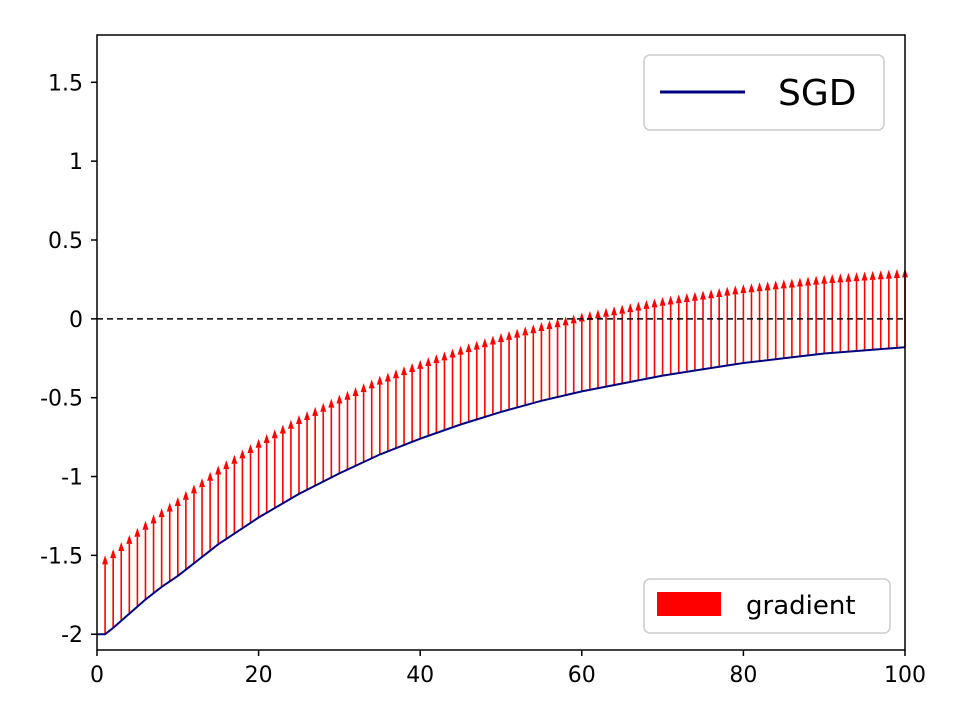  I want to click on x-tick-label: 80, so click(743, 675).